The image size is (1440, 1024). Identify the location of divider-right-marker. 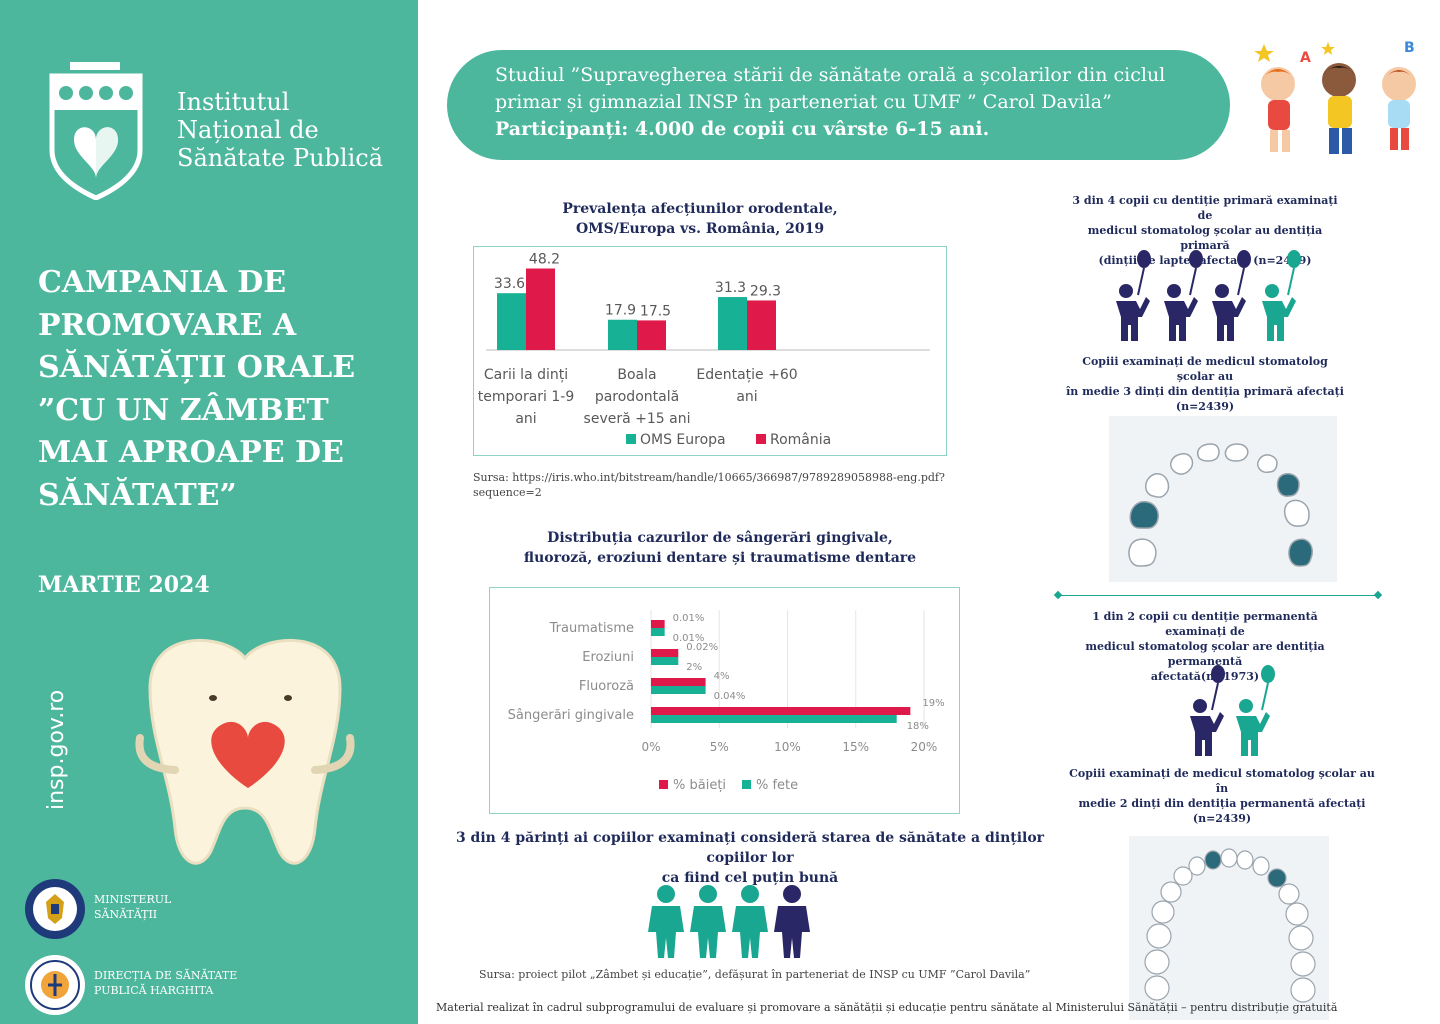
(1378, 595).